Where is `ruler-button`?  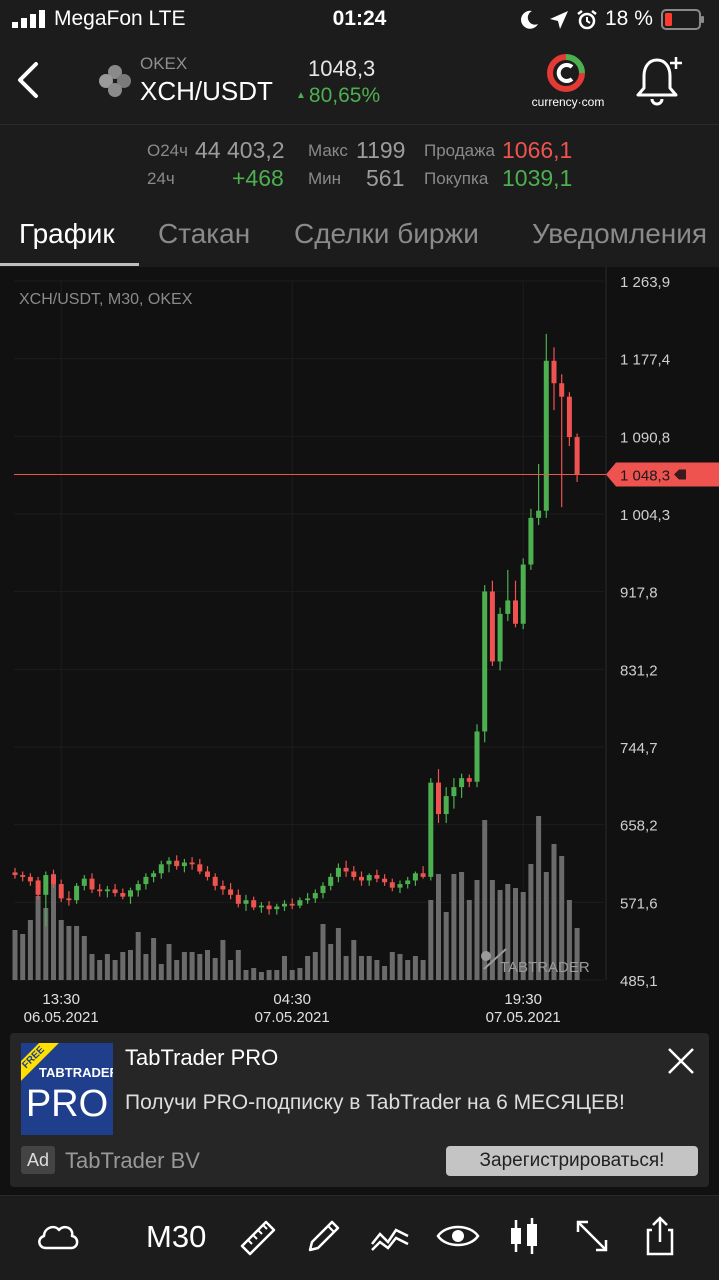
ruler-button is located at coordinates (258, 1236).